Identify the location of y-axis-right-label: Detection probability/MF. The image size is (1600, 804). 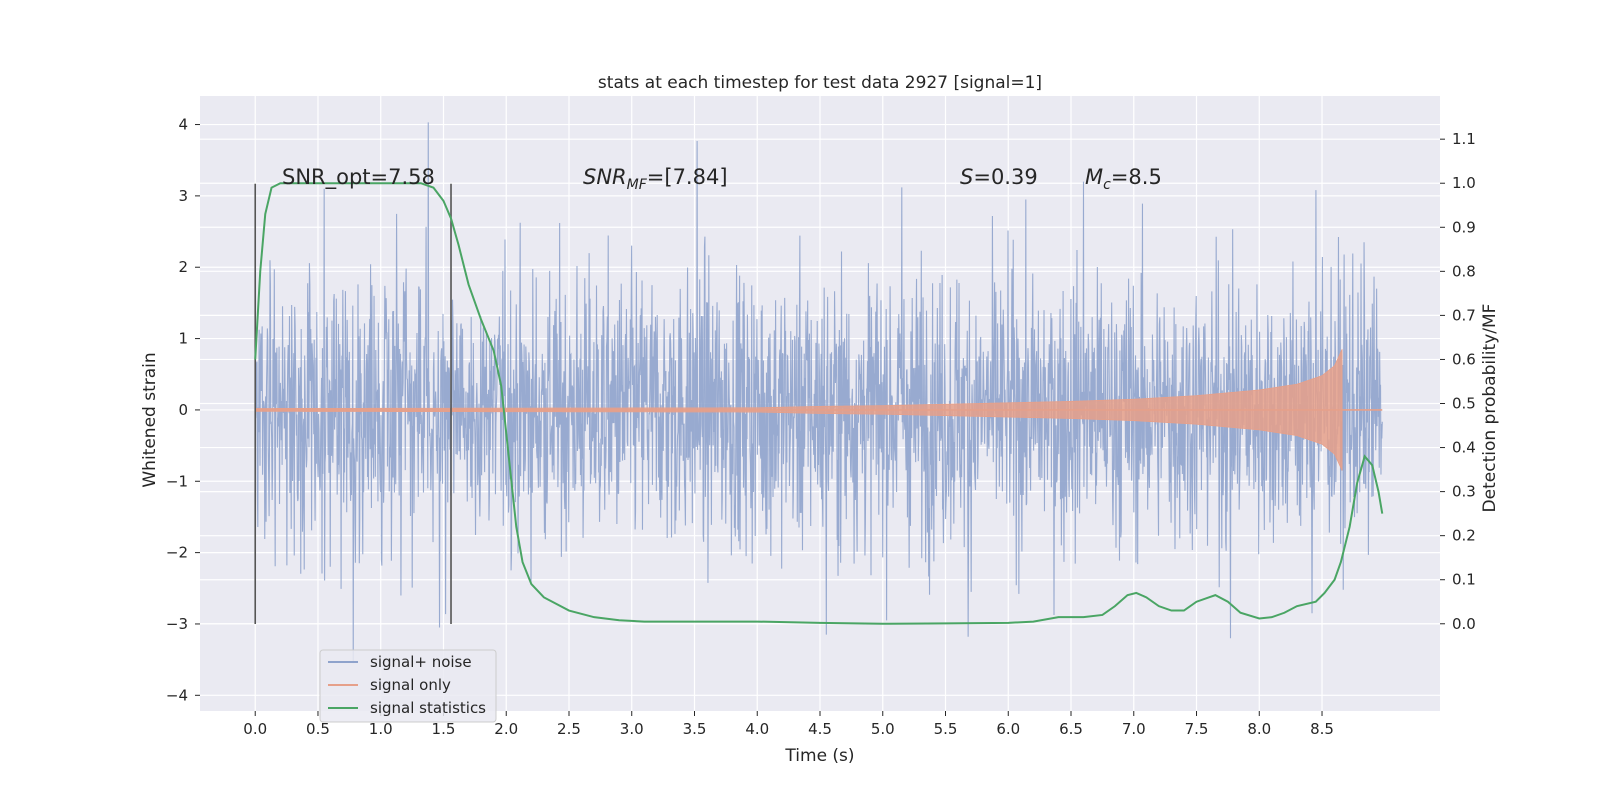
(1490, 408).